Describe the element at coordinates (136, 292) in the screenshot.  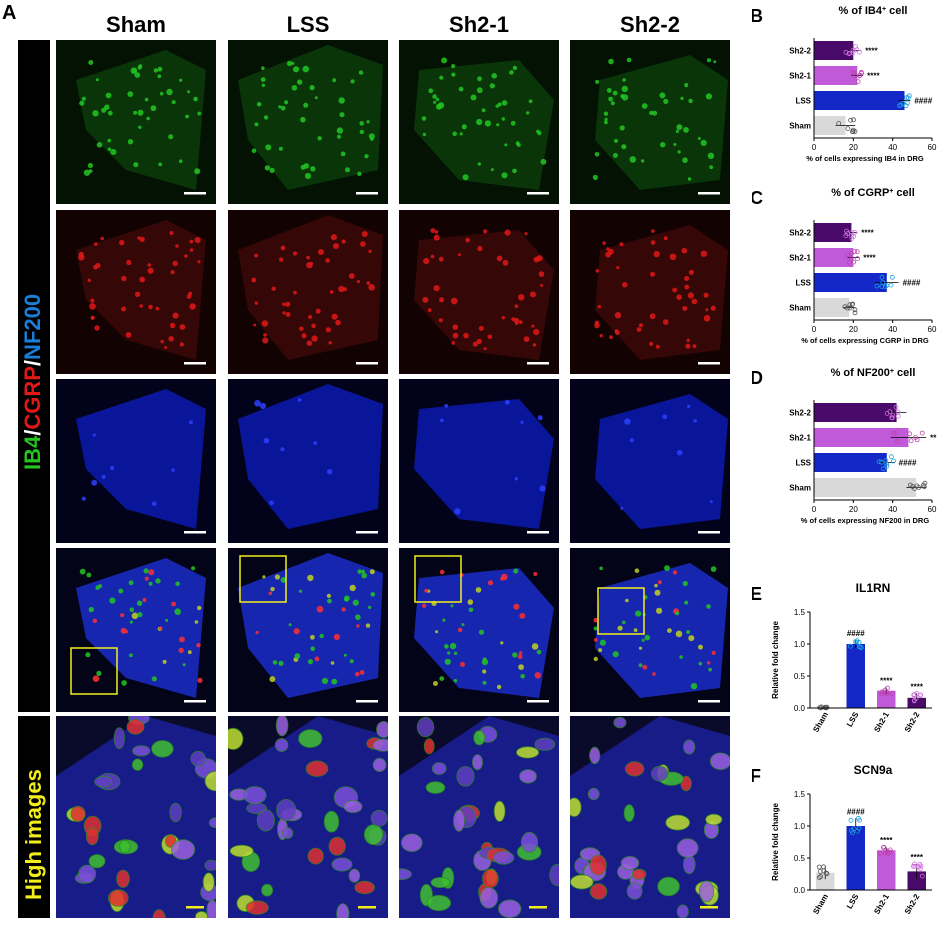
I see `micrograph-cgrp-sham` at that location.